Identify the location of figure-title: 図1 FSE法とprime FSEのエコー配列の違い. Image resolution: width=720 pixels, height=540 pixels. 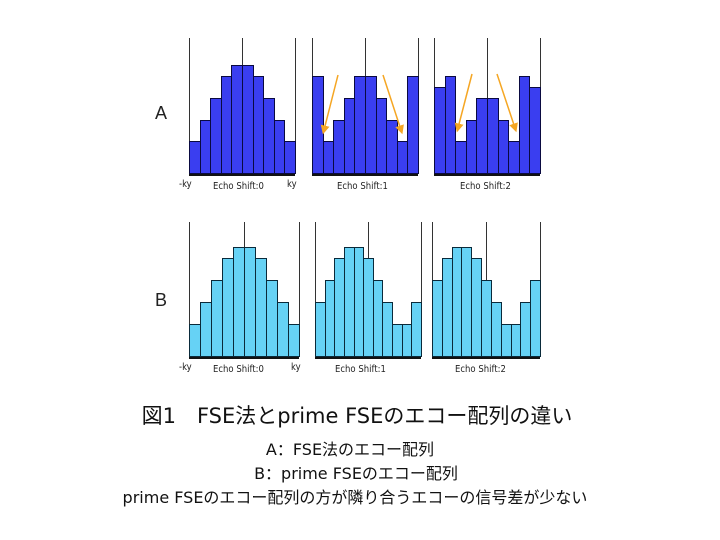
(357, 416).